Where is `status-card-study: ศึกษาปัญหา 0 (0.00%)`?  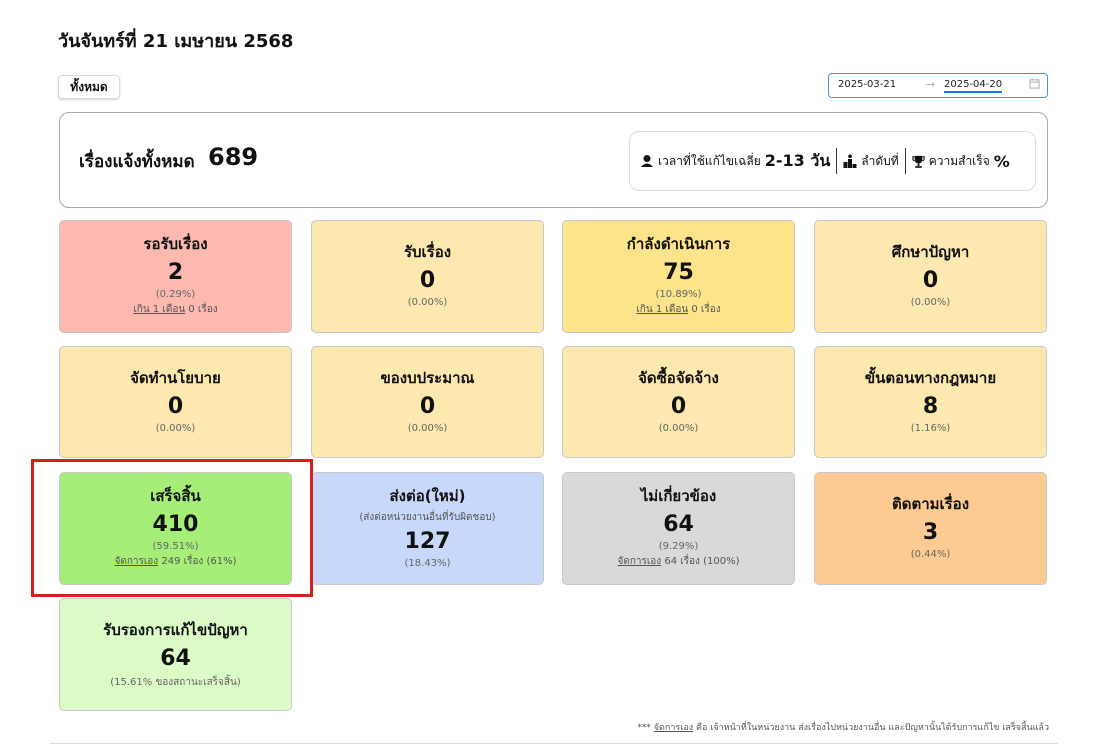 status-card-study: ศึกษาปัญหา 0 (0.00%) is located at coordinates (930, 276).